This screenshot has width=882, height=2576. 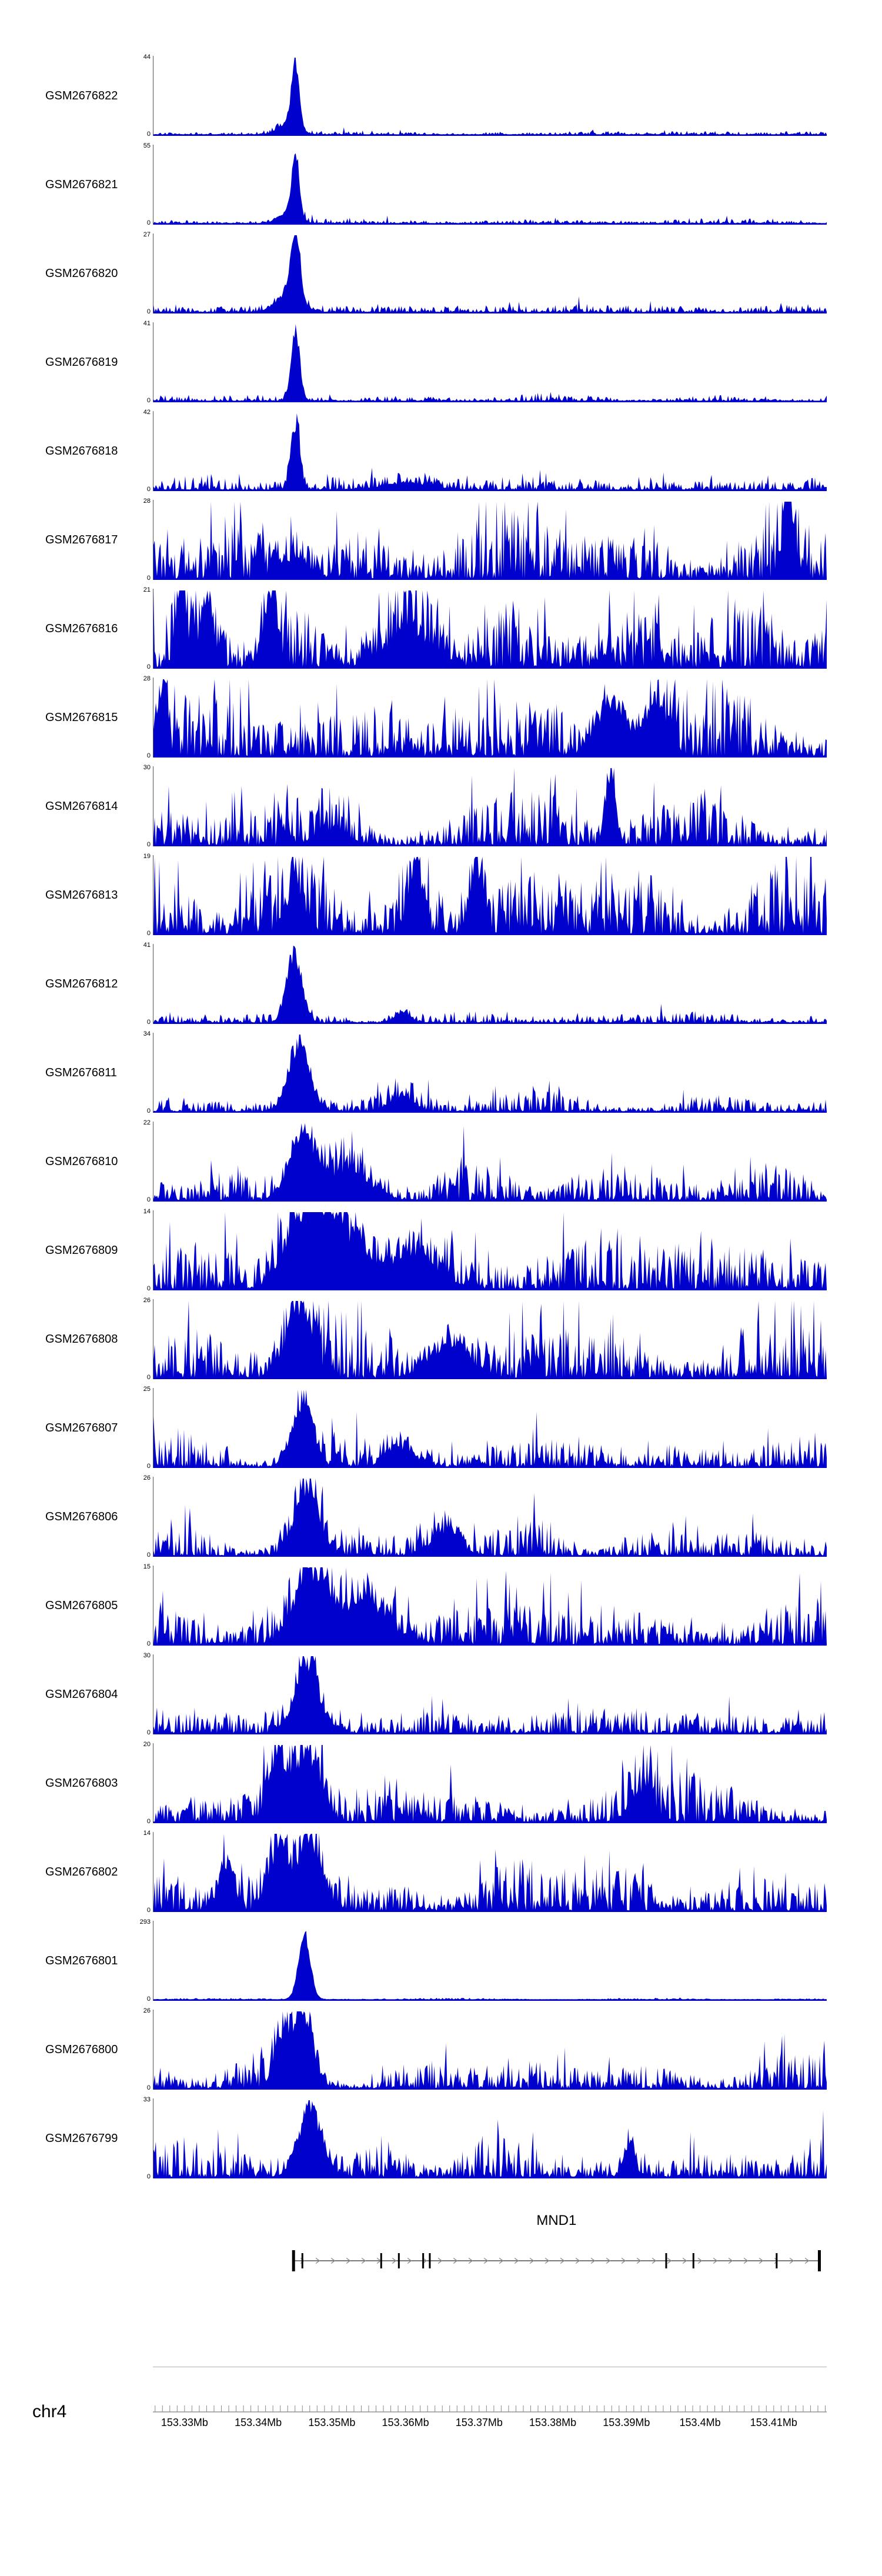 What do you see at coordinates (81, 539) in the screenshot?
I see `track-sample-label: GSM2676817` at bounding box center [81, 539].